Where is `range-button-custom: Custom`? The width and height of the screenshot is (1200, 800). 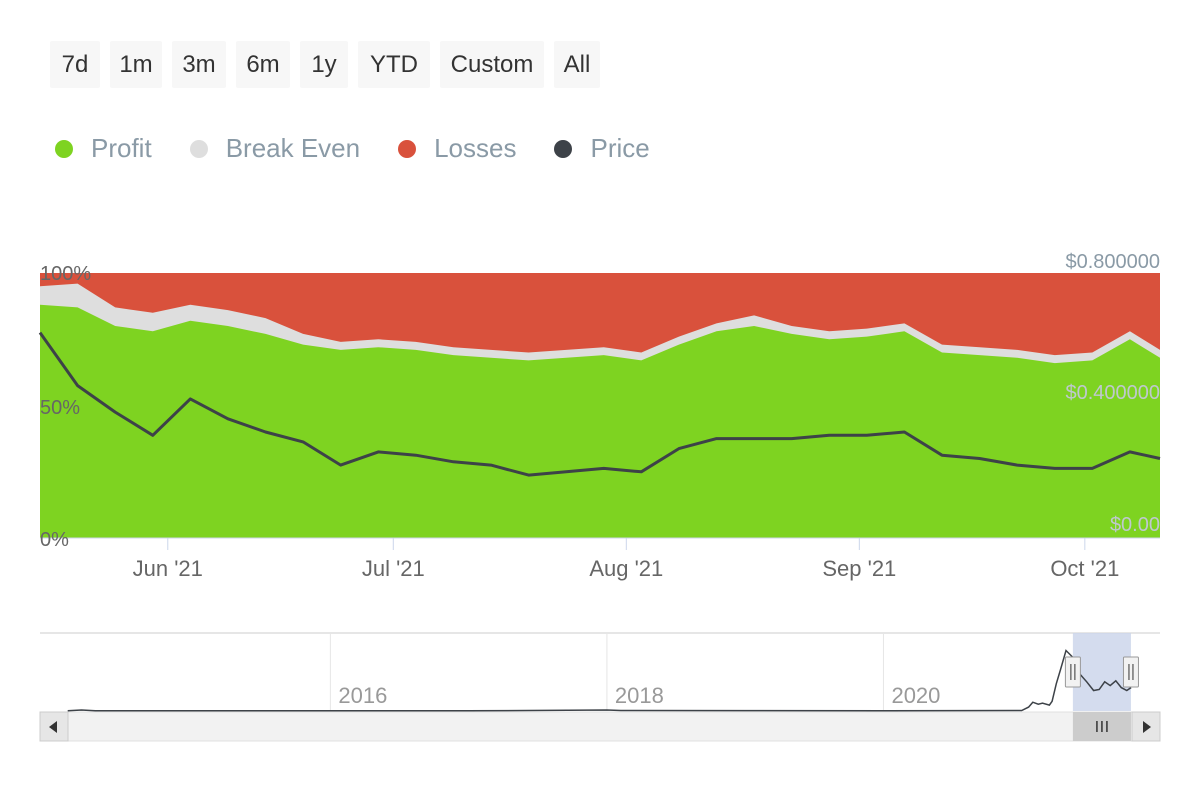 range-button-custom: Custom is located at coordinates (492, 64).